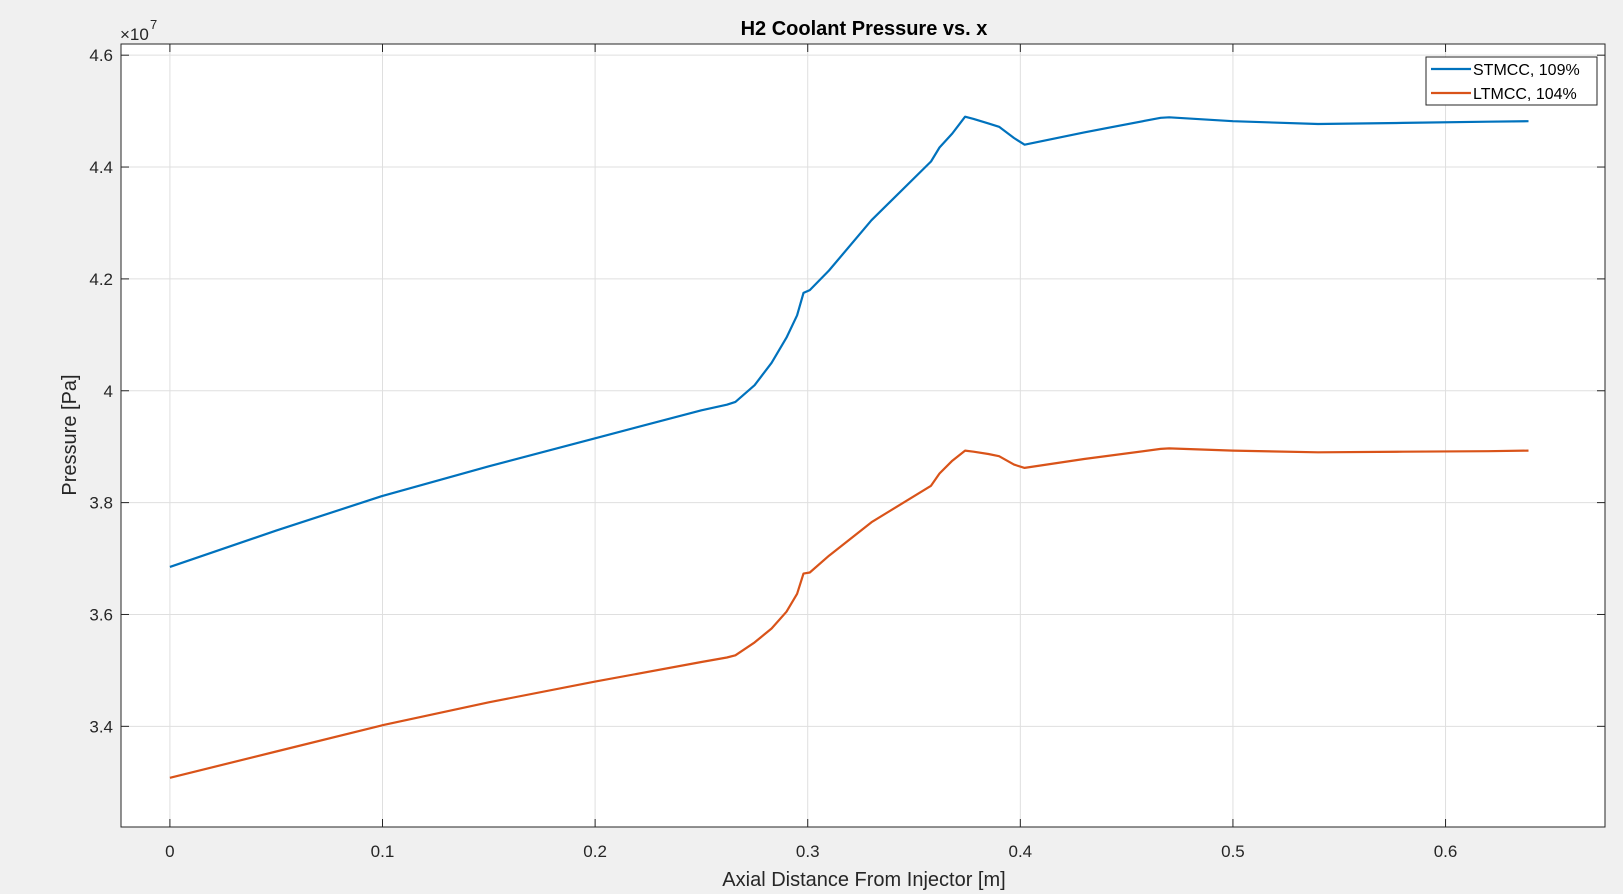  What do you see at coordinates (595, 851) in the screenshot?
I see `x-tick-label: 0.2` at bounding box center [595, 851].